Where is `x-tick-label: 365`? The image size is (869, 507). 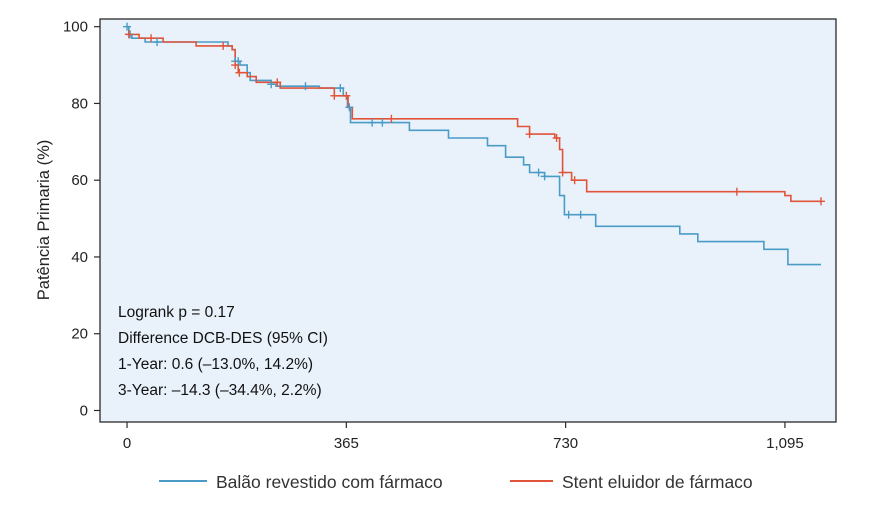 x-tick-label: 365 is located at coordinates (346, 443).